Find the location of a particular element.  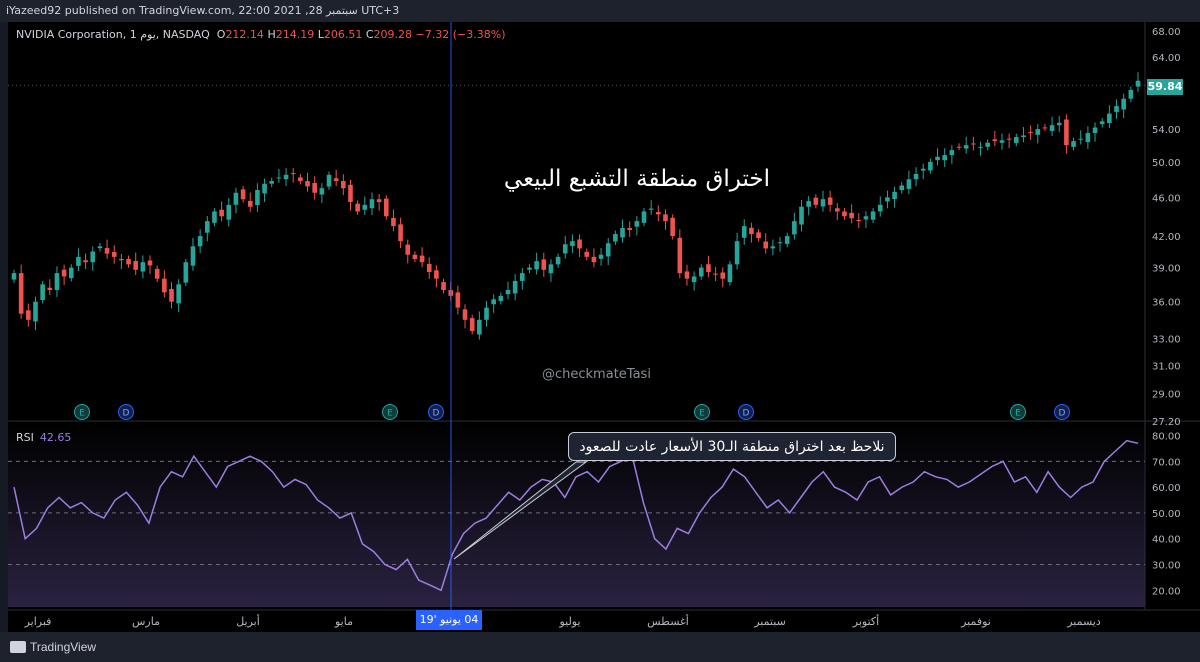

low-value: 206.51 is located at coordinates (343, 34).